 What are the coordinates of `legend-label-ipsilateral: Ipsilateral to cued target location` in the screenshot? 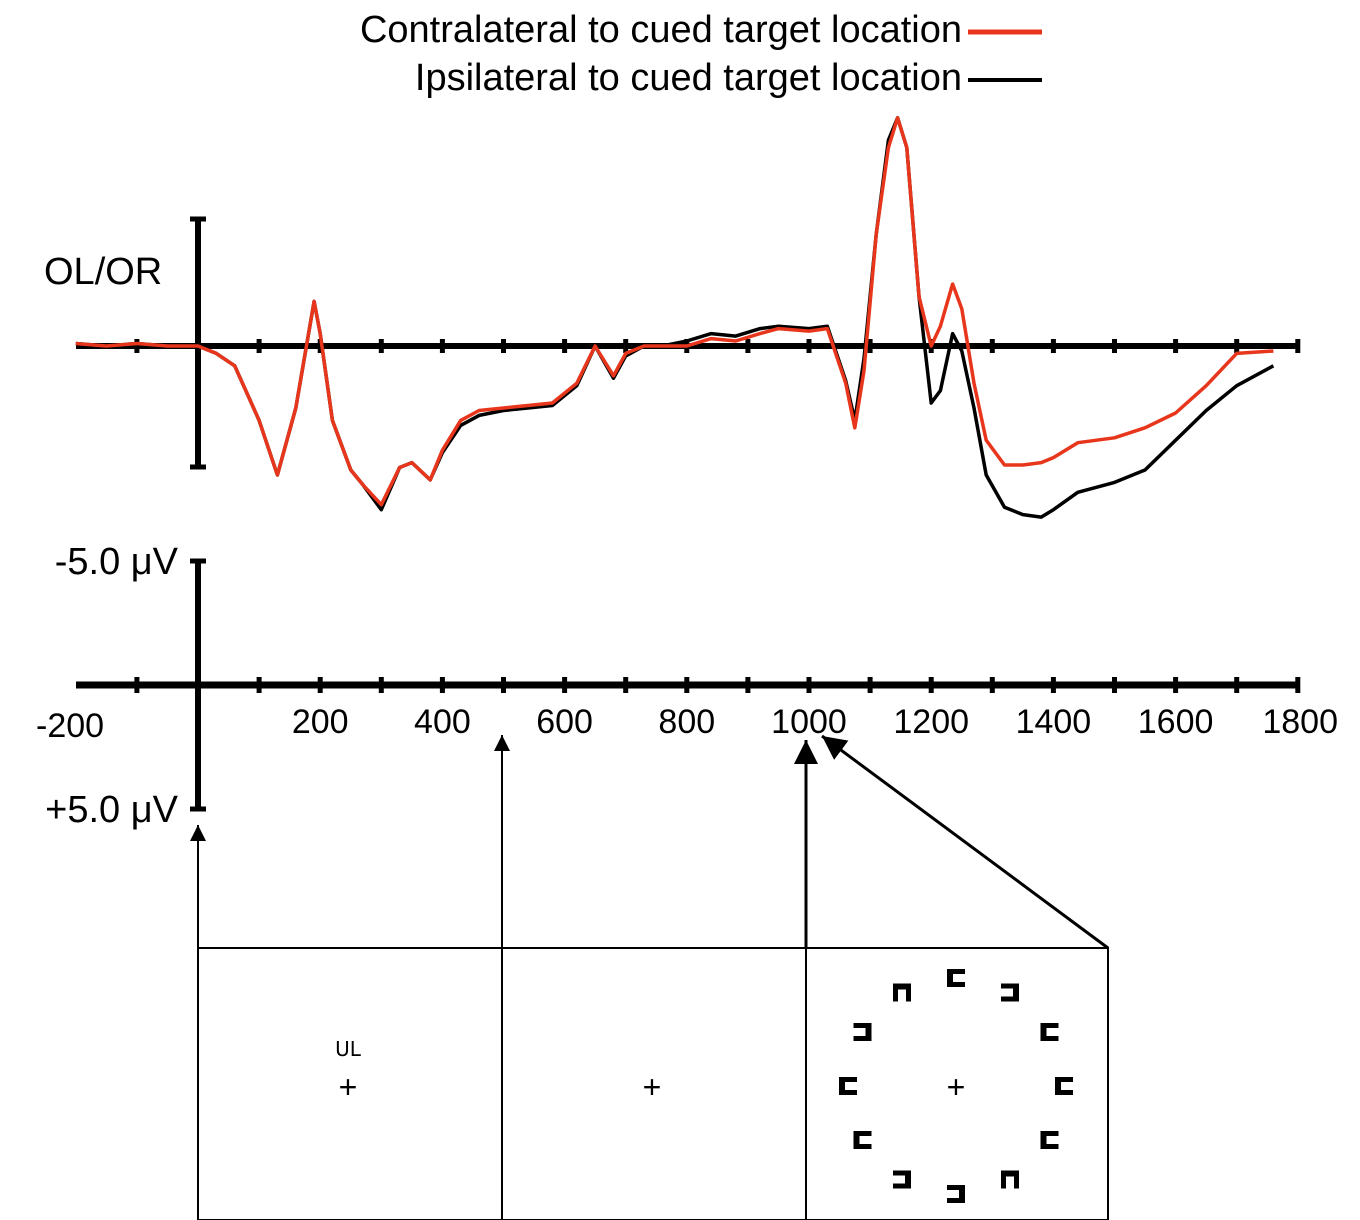 It's located at (688, 78).